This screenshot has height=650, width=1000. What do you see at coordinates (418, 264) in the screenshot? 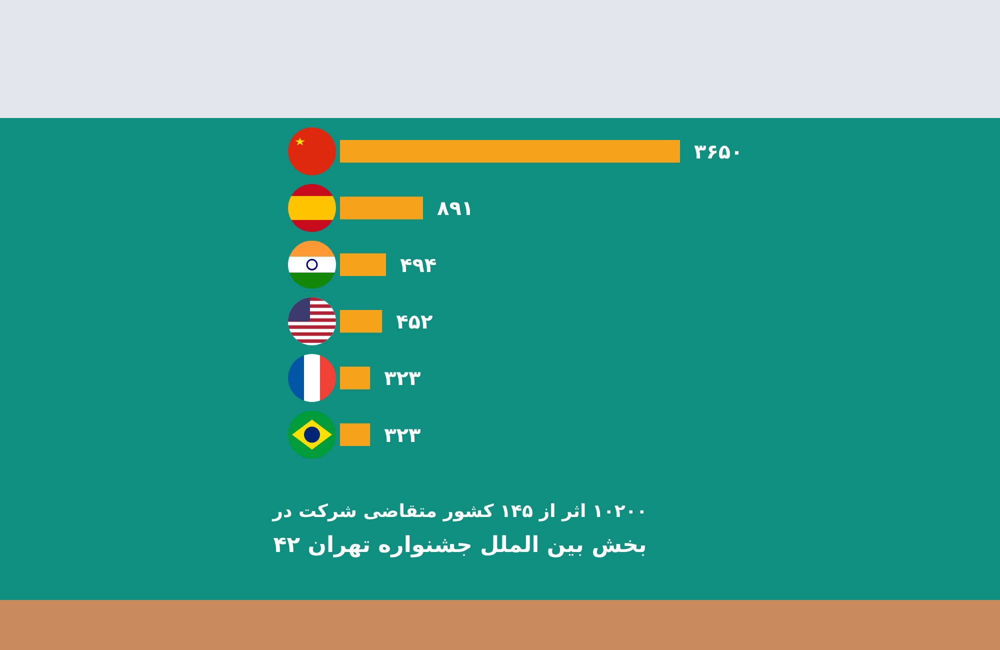
I see `data-label: ۴۹۴` at bounding box center [418, 264].